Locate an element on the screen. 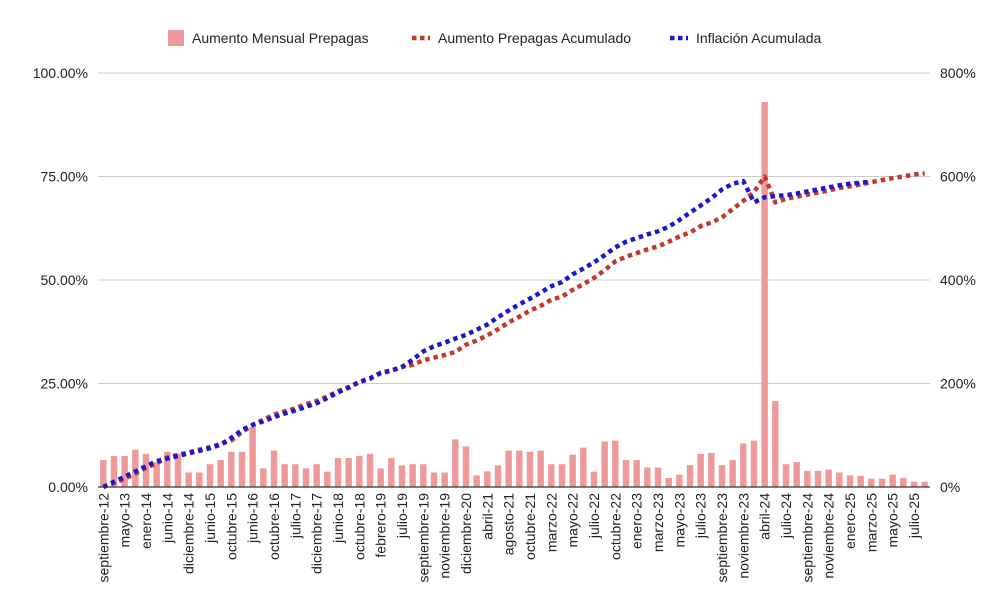  right-axis-tick-label: 400% is located at coordinates (958, 280).